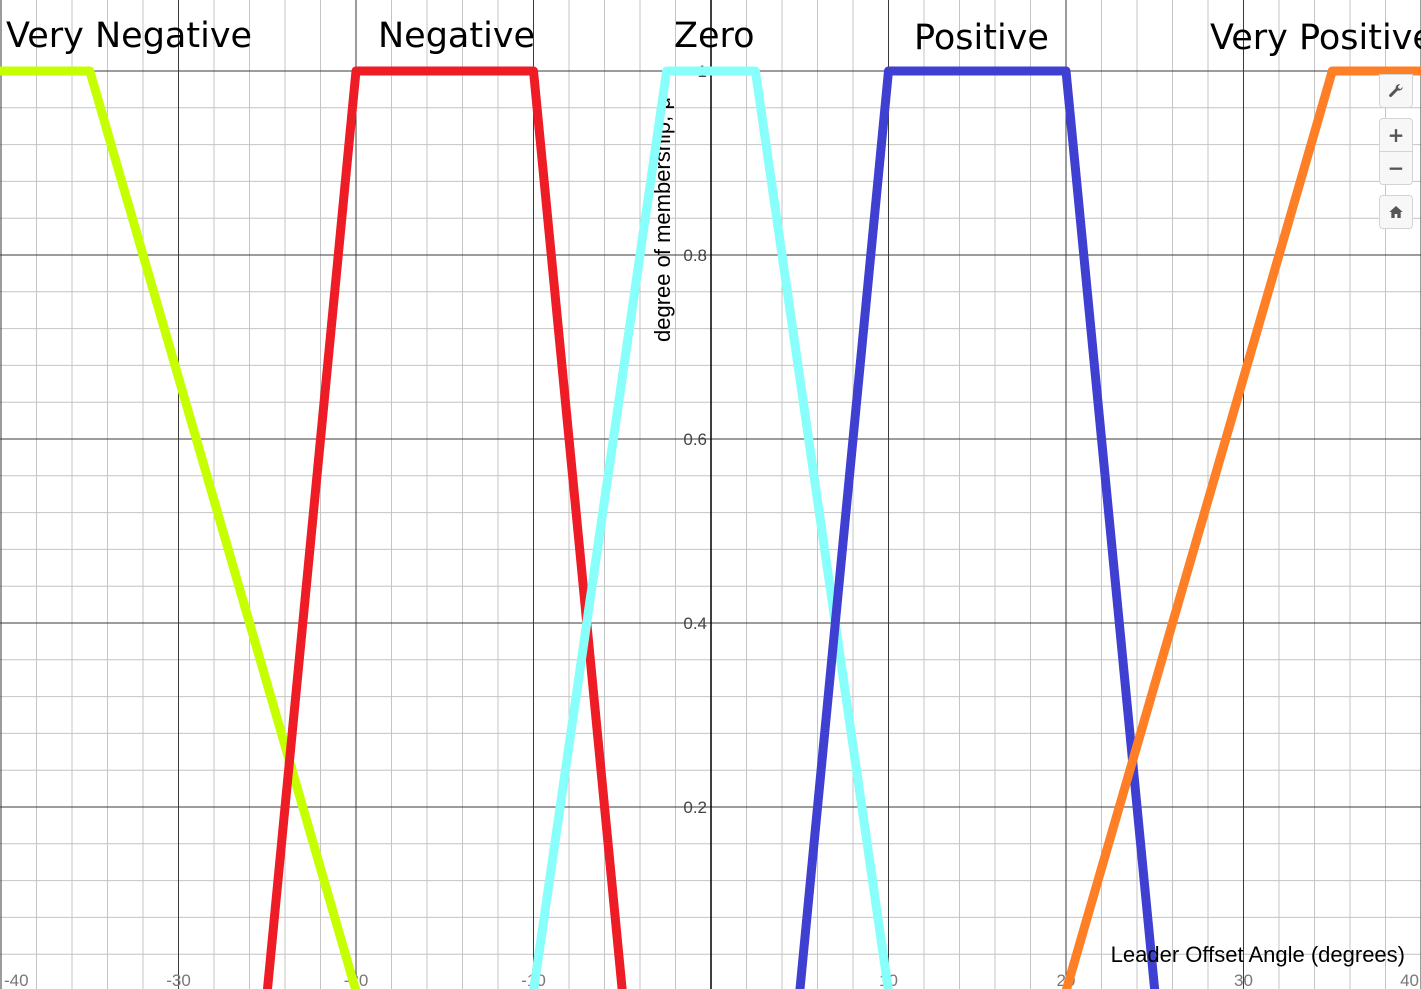  I want to click on y-axis-ticks: 0.20.40.60.81, so click(695, 439).